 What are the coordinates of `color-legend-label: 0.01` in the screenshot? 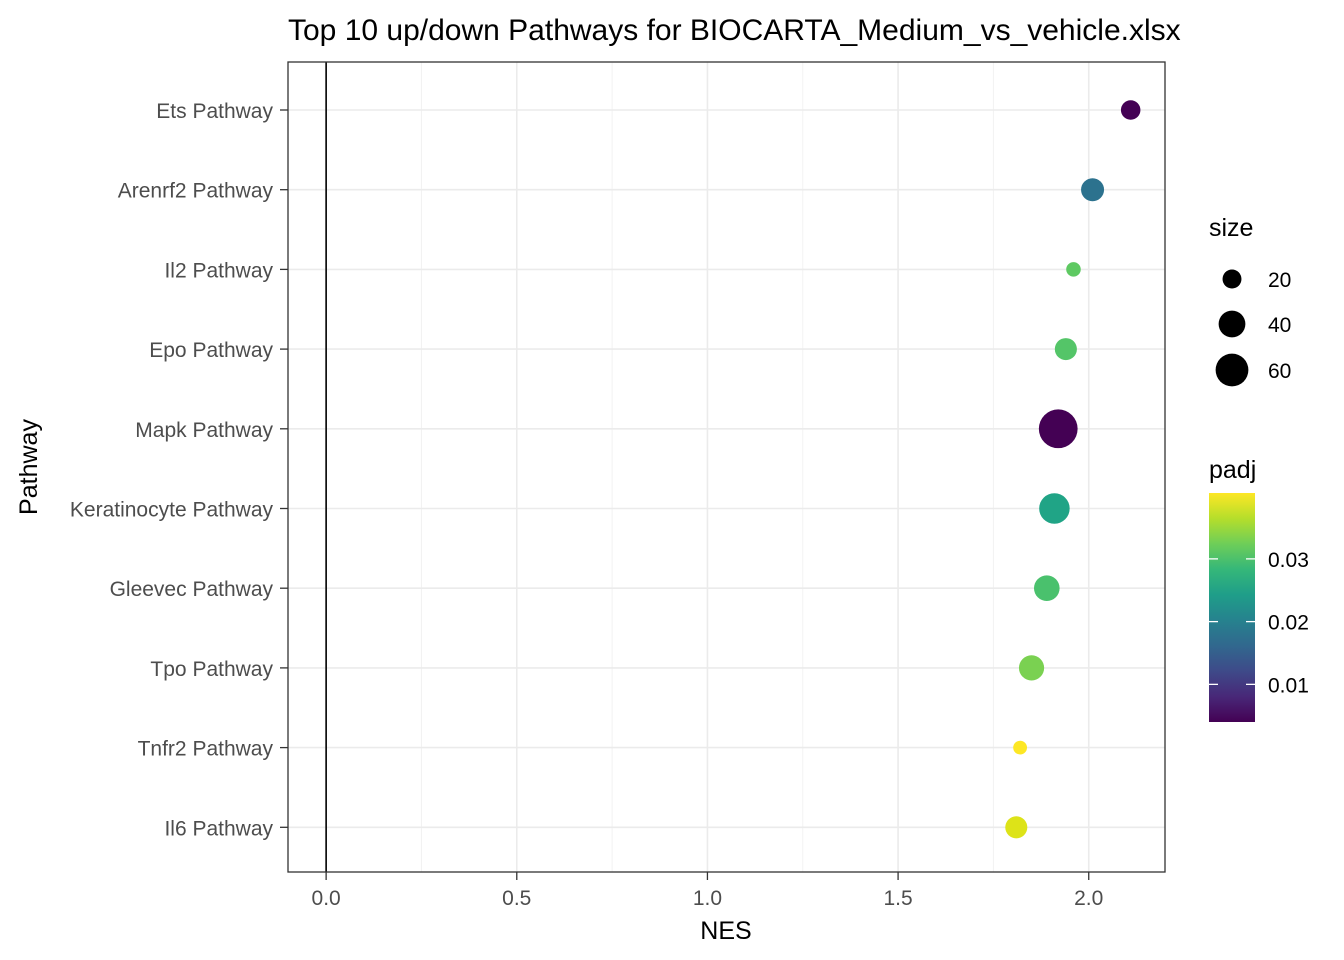 It's located at (1288, 685).